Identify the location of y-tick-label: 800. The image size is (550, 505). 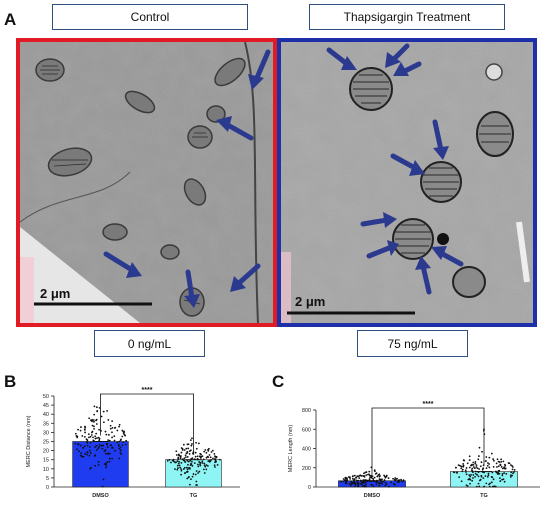
(306, 411).